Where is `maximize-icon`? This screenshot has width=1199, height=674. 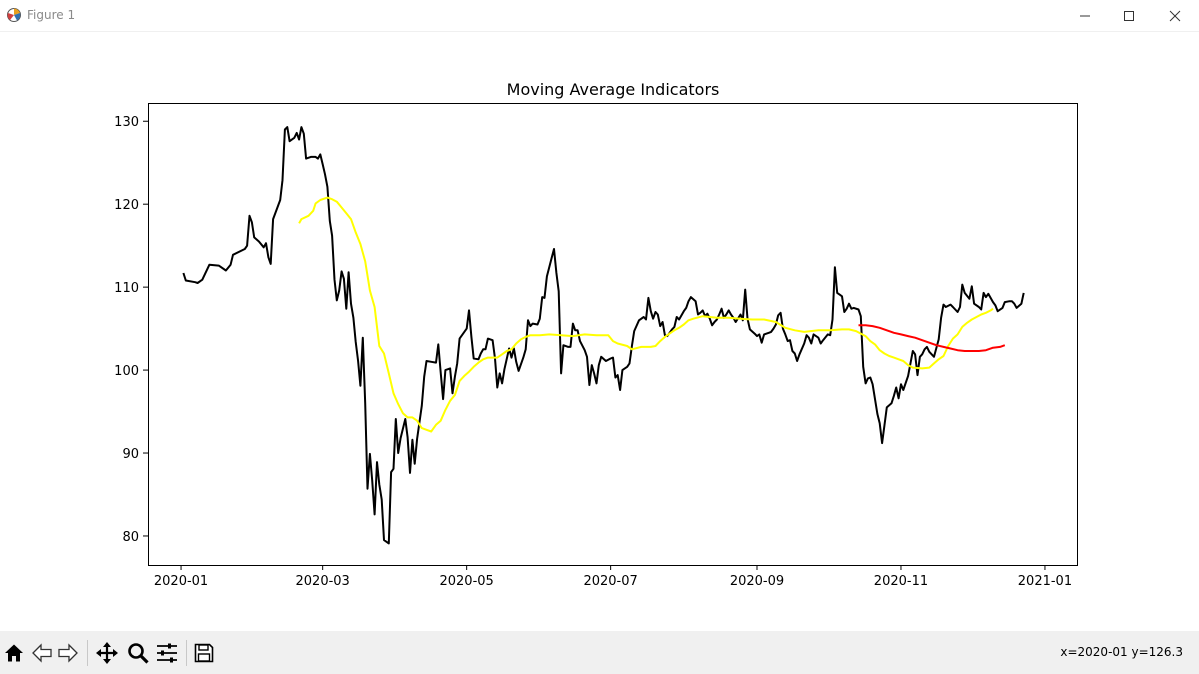 maximize-icon is located at coordinates (1129, 15).